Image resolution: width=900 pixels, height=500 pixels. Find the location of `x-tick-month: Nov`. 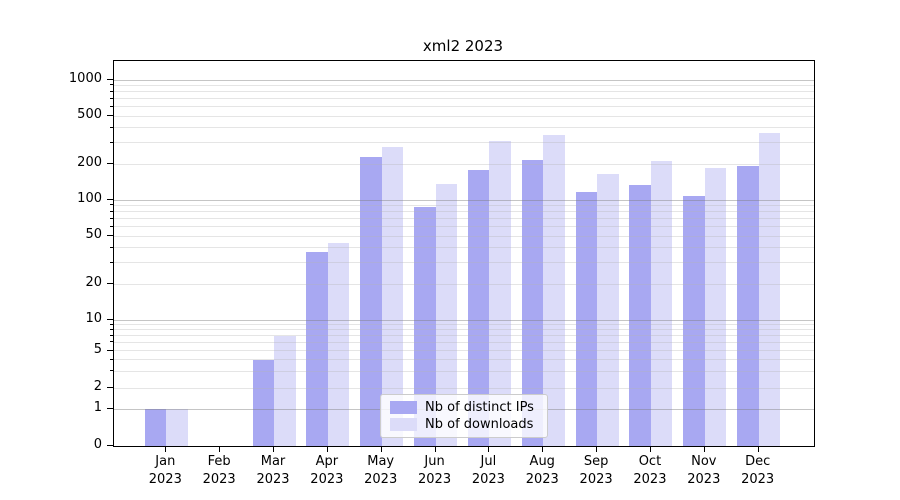

x-tick-month: Nov is located at coordinates (704, 461).